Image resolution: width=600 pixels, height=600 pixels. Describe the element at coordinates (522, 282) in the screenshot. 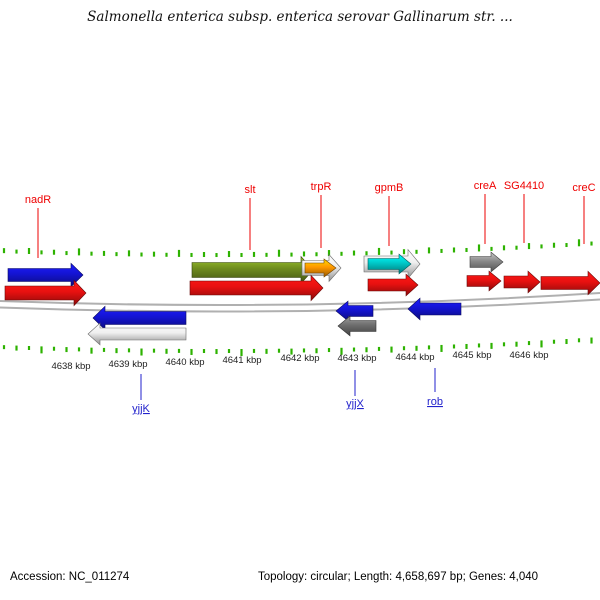

I see `gene-arrow-SG4410` at that location.